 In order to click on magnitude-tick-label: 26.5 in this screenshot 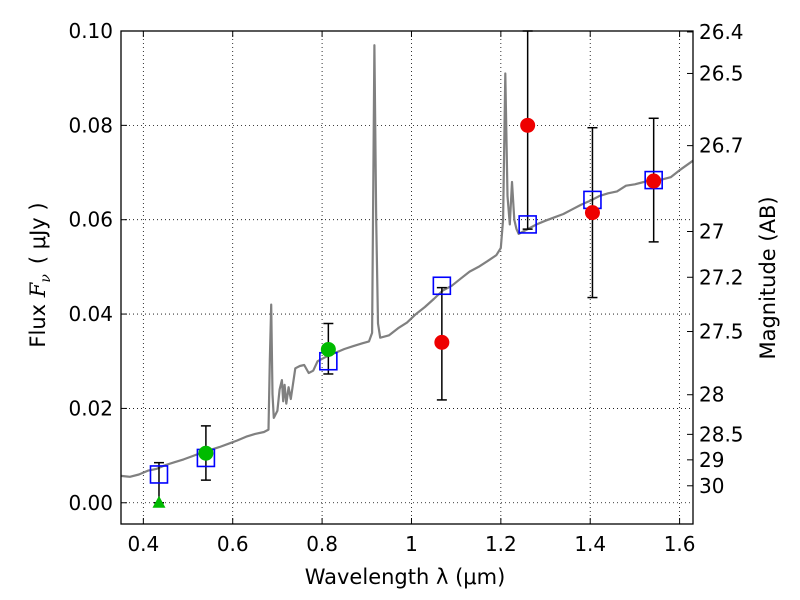, I will do `click(721, 73)`.